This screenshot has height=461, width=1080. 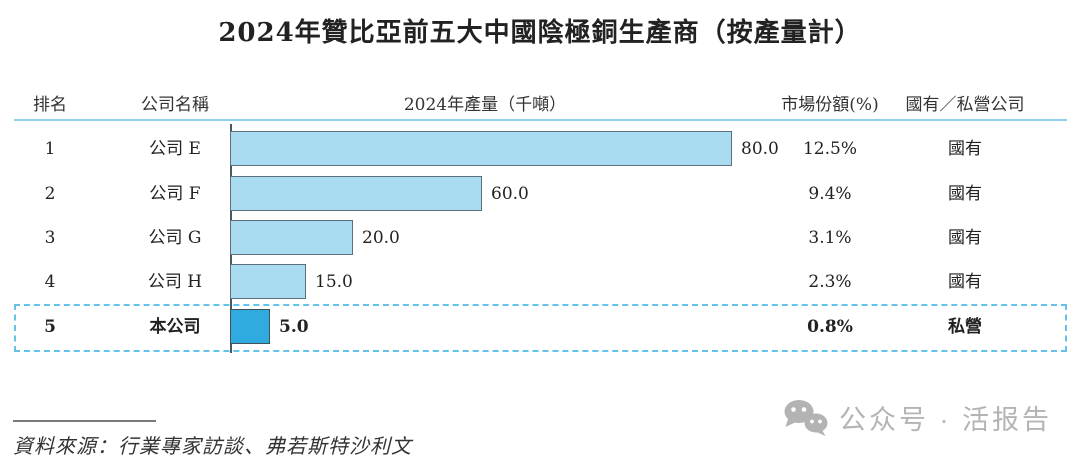 What do you see at coordinates (212, 446) in the screenshot?
I see `source-note: 資料來源：行業專家訪談、弗若斯特沙利文` at bounding box center [212, 446].